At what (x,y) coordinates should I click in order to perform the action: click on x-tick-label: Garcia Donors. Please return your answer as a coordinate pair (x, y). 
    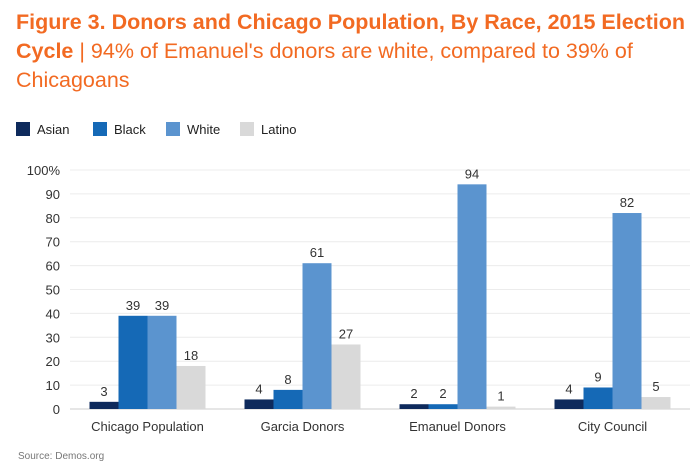
    Looking at the image, I should click on (303, 426).